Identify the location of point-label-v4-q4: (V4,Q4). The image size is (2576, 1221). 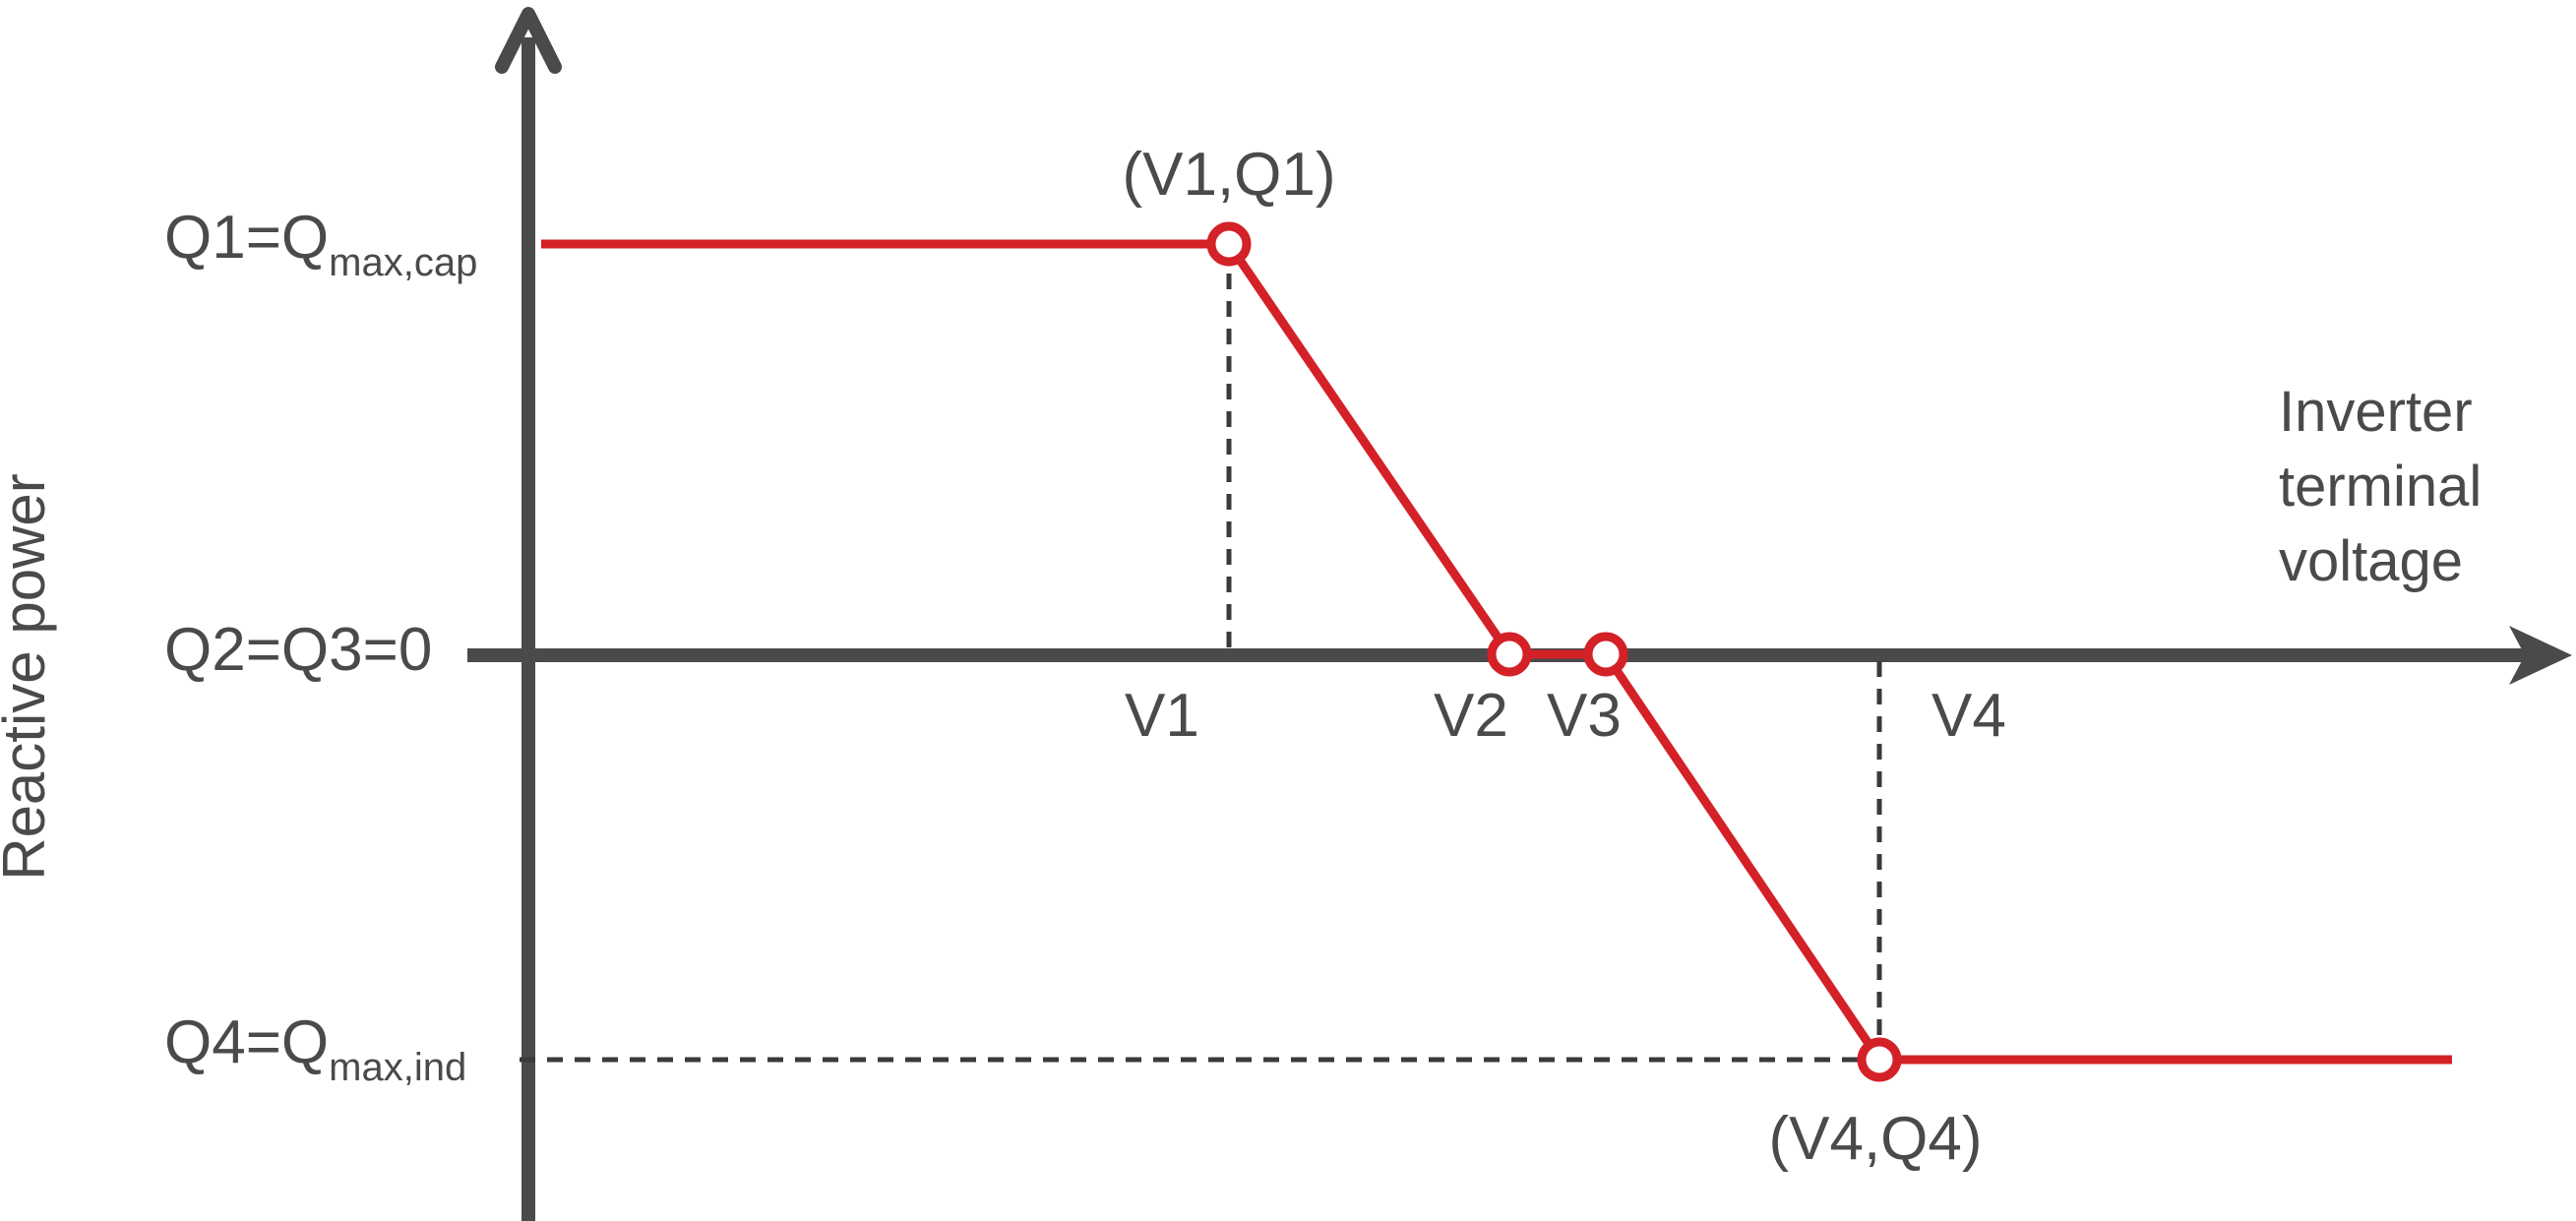
(1875, 1139).